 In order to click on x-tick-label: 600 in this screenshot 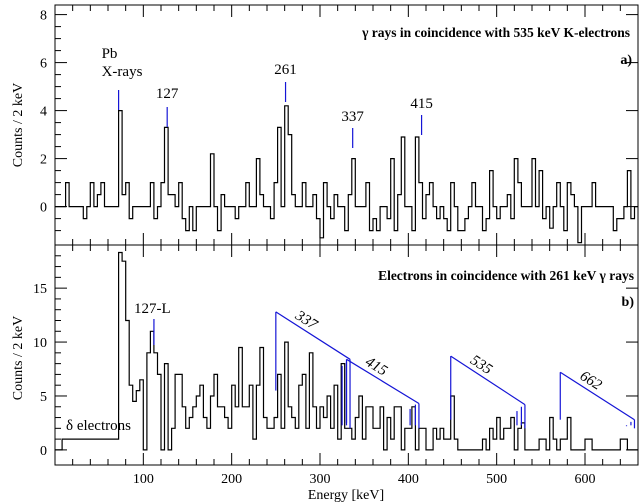, I will do `click(585, 479)`.